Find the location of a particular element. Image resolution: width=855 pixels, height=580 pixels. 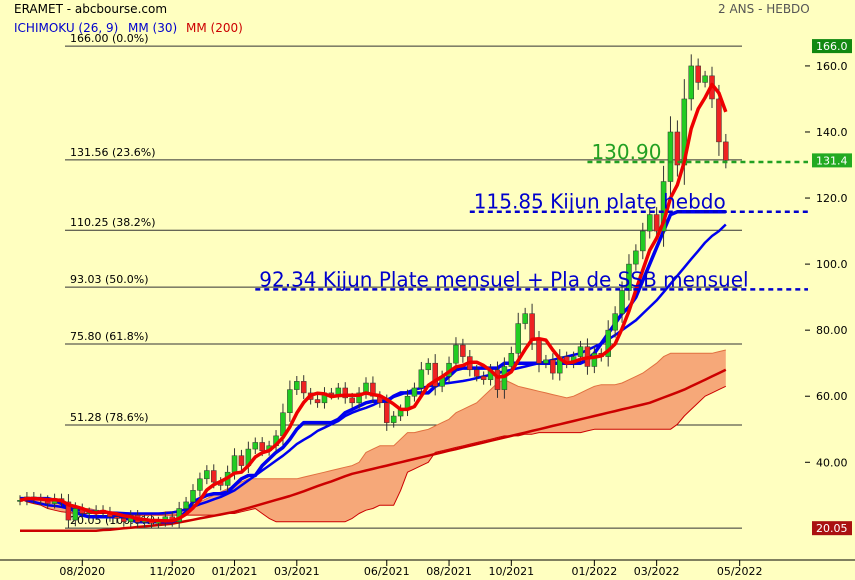

high-price-badge is located at coordinates (832, 46).